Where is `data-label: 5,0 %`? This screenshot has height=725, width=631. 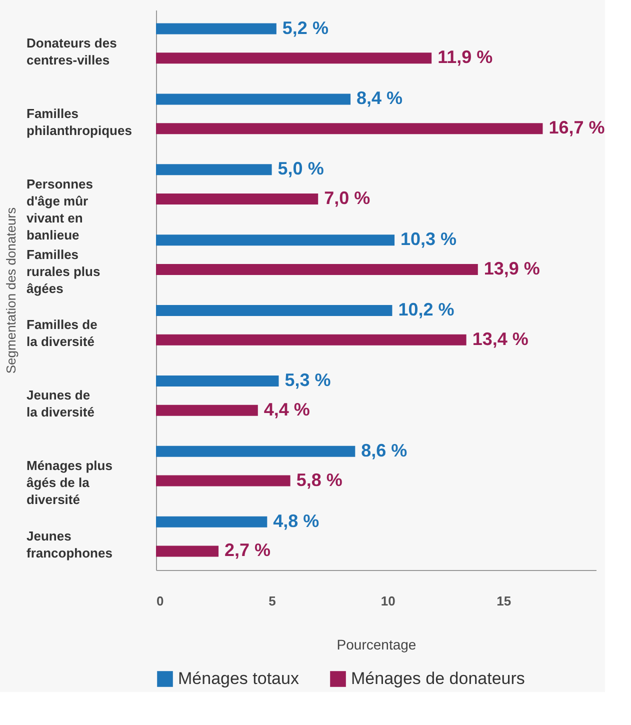
data-label: 5,0 % is located at coordinates (301, 168).